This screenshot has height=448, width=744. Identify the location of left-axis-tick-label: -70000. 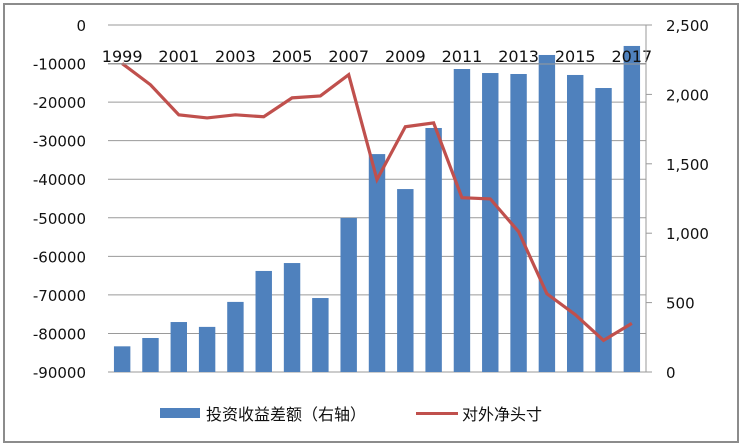
(59, 296).